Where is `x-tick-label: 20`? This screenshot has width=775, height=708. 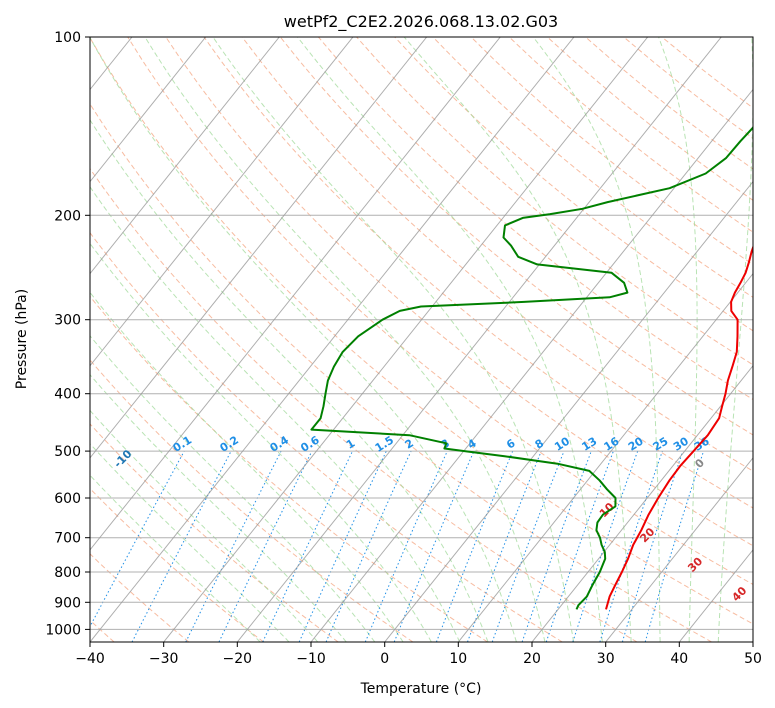
x-tick-label: 20 is located at coordinates (532, 659).